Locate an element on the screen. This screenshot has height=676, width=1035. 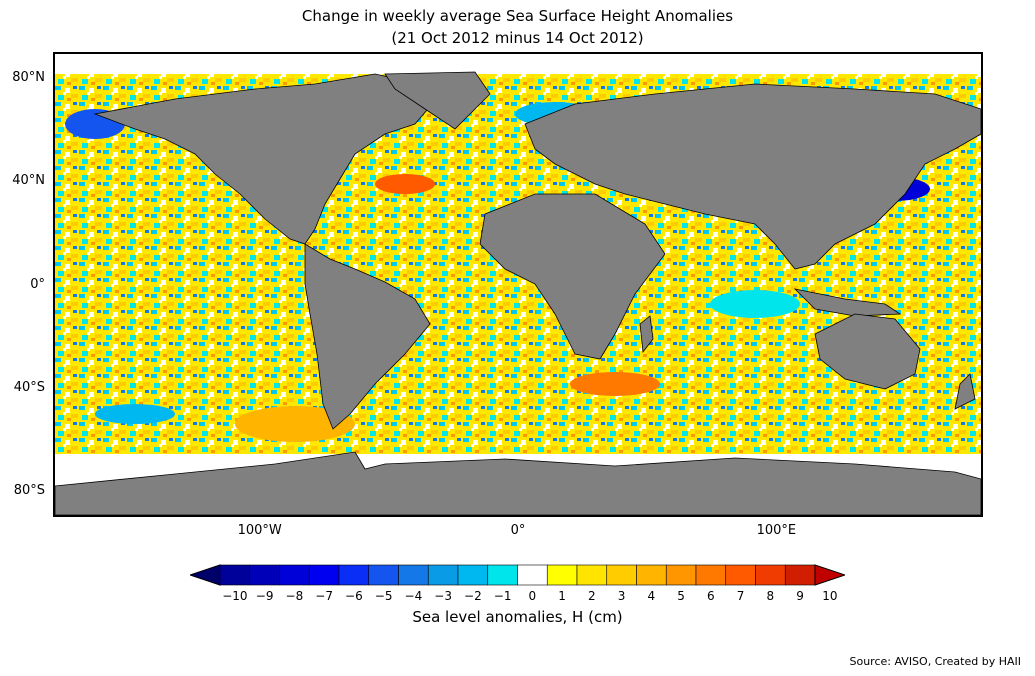
colorbar-tick-label: 0 is located at coordinates (532, 596).